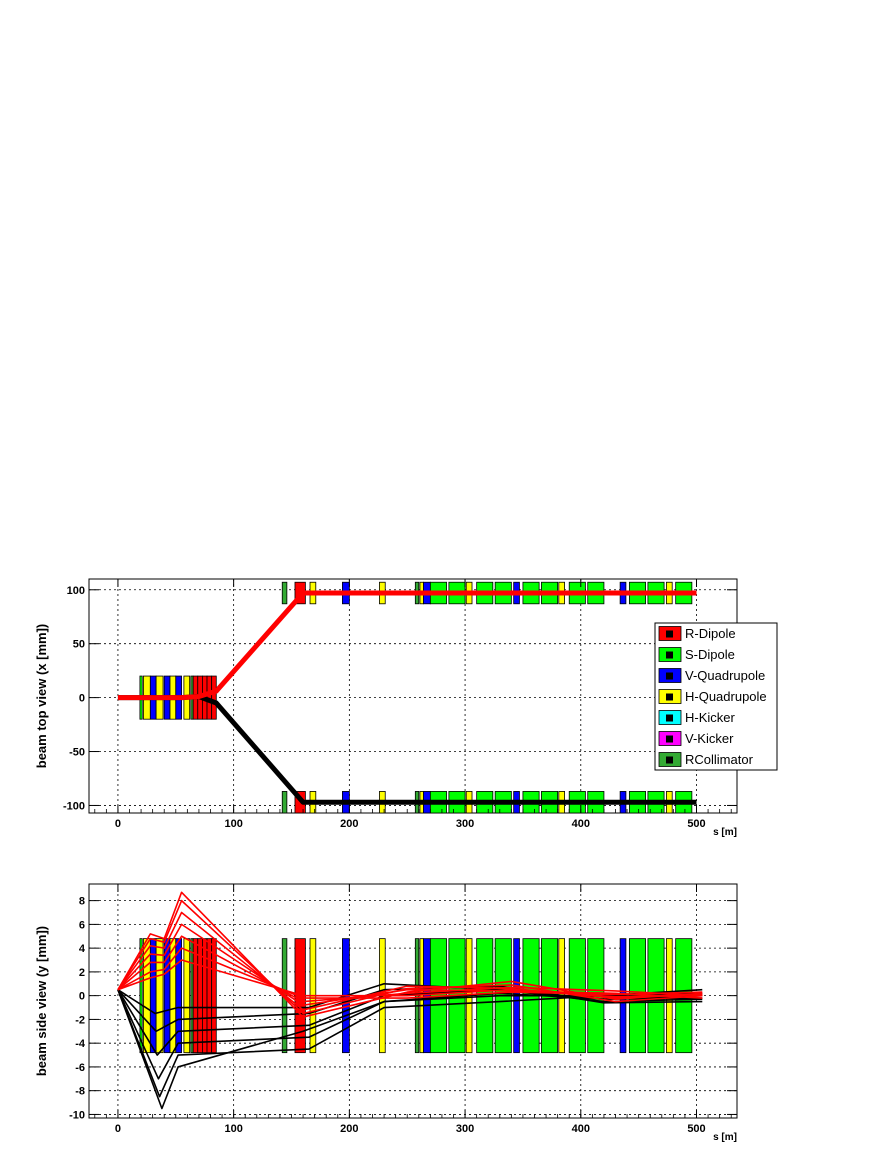  What do you see at coordinates (79, 645) in the screenshot?
I see `y-tick-label: 50` at bounding box center [79, 645].